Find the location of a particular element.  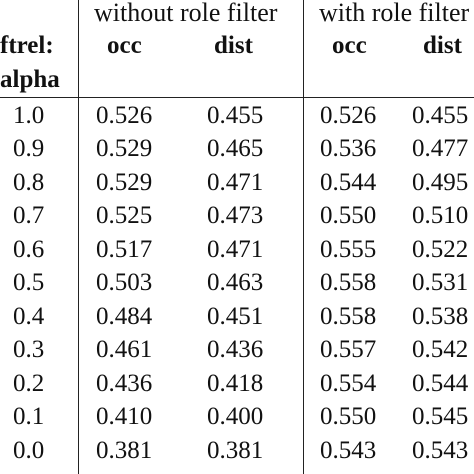

cell-occ-without: 0.461 is located at coordinates (124, 349).